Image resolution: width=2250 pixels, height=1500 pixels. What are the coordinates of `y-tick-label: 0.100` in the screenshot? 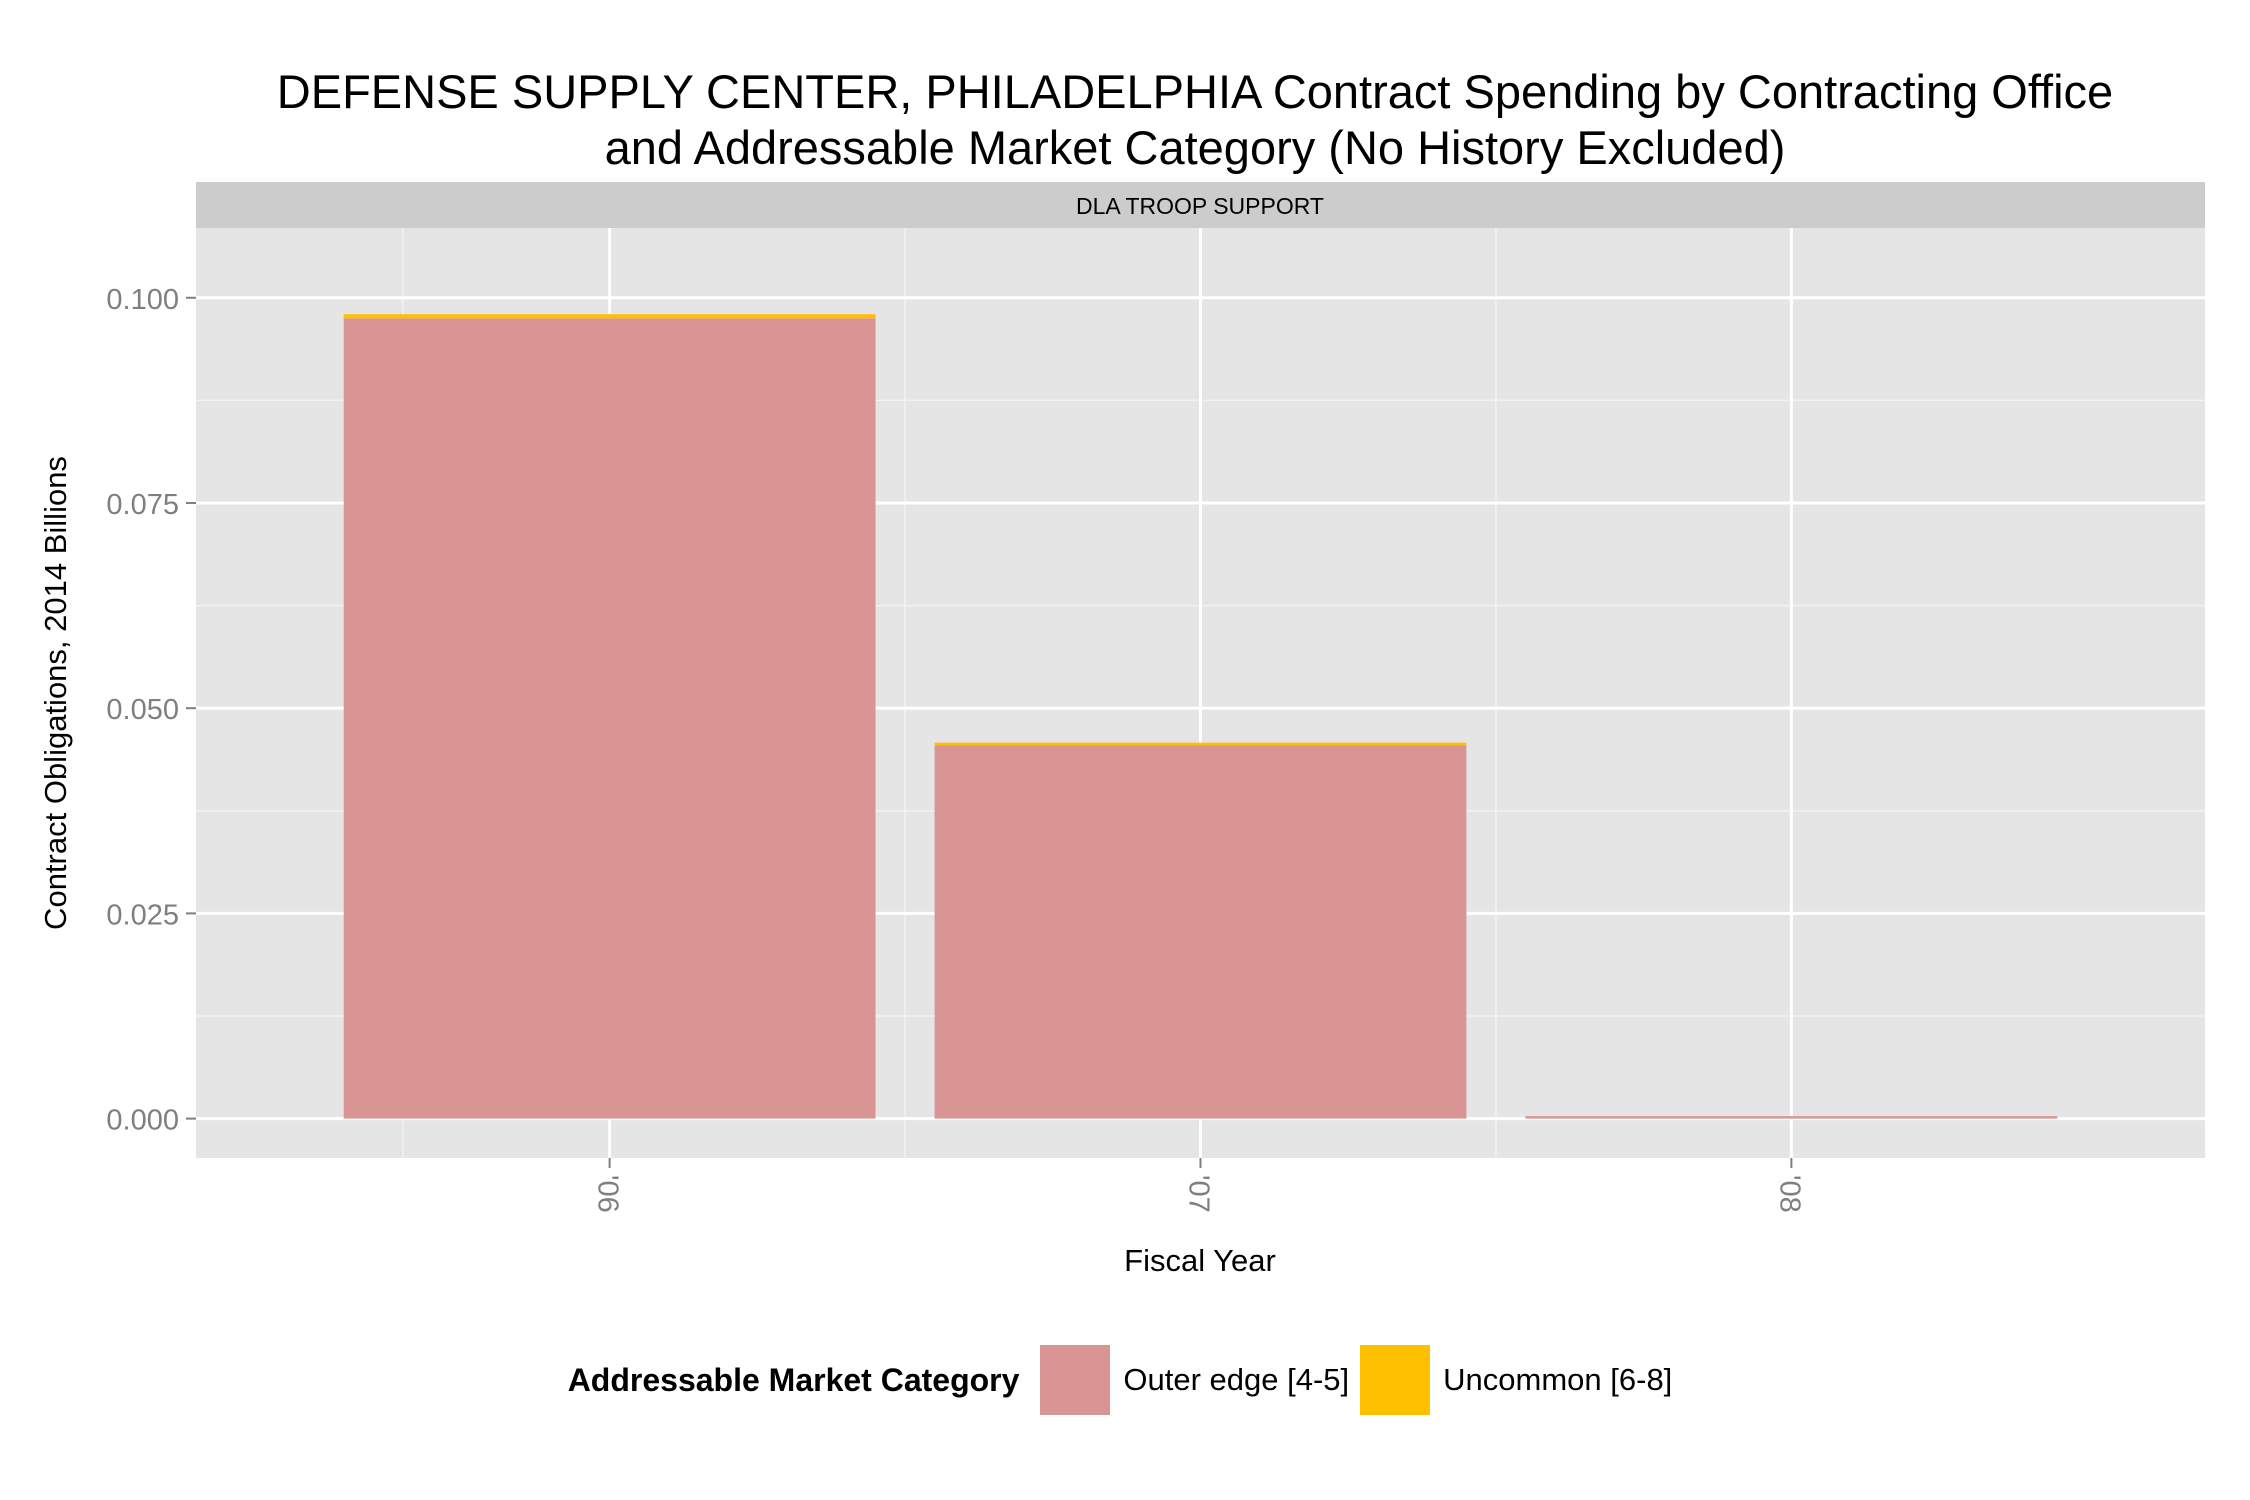 It's located at (142, 300).